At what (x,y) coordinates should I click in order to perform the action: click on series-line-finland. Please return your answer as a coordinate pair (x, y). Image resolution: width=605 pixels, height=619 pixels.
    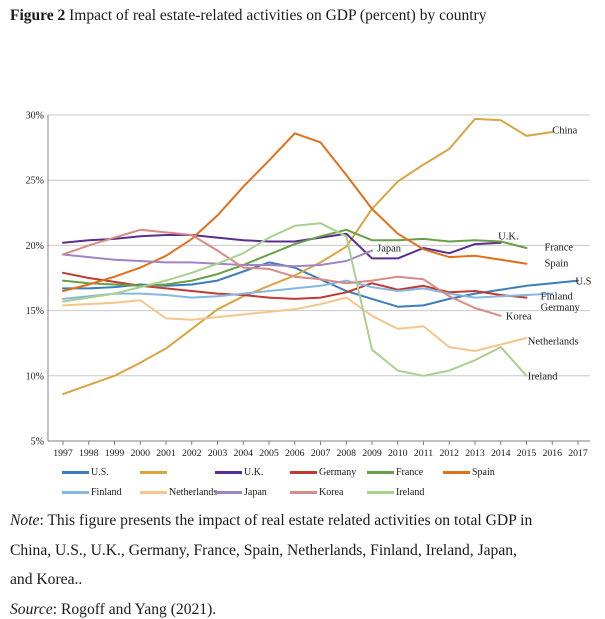
    Looking at the image, I should click on (308, 289).